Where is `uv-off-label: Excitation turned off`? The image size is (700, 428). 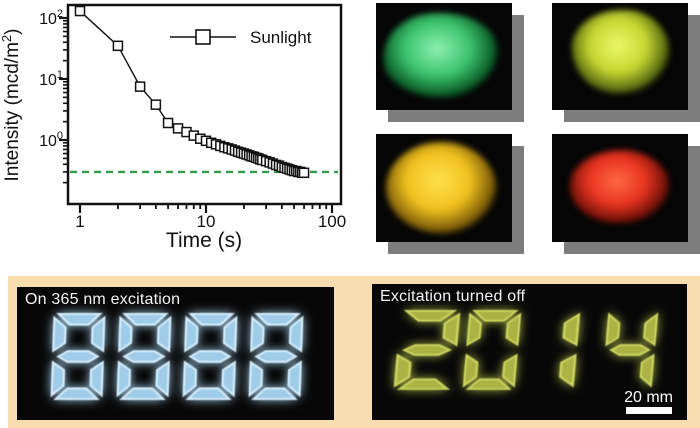
uv-off-label: Excitation turned off is located at coordinates (453, 296).